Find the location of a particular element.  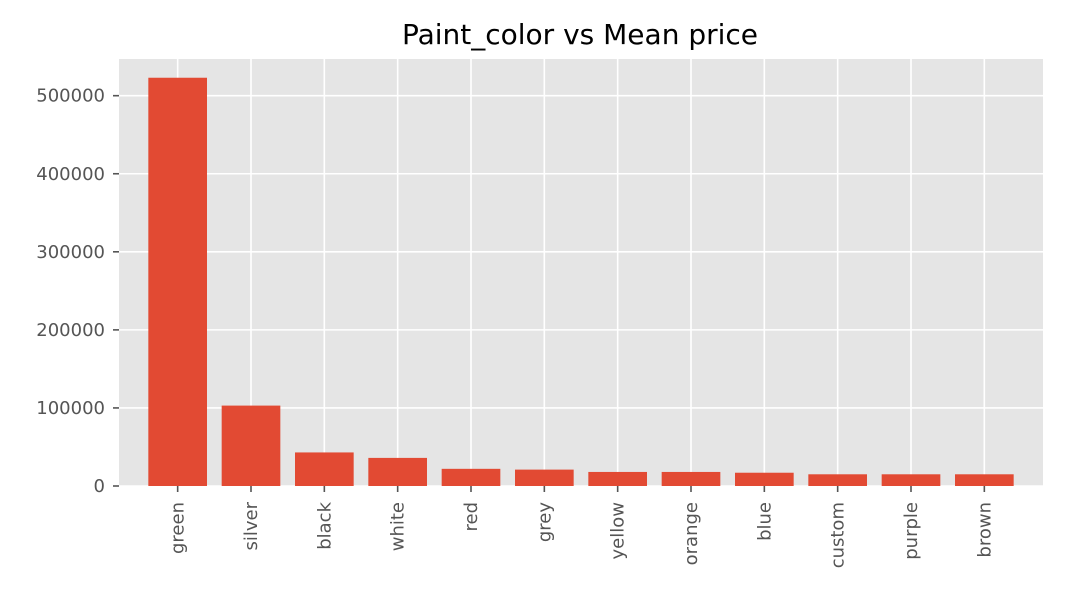

bar-brown is located at coordinates (984, 480).